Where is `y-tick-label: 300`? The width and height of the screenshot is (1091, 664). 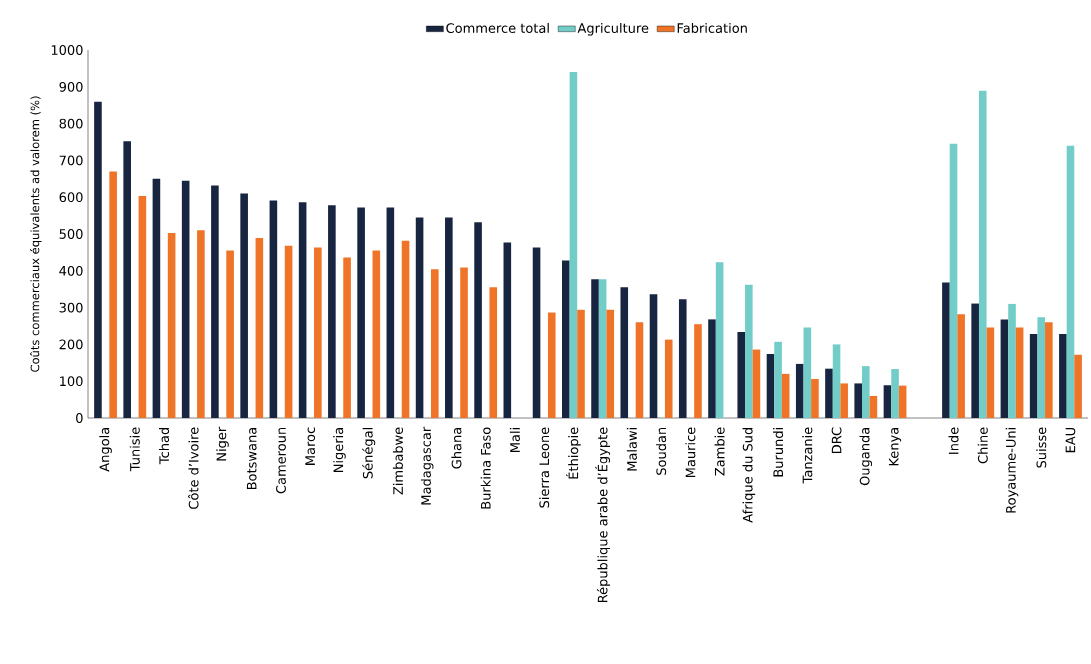
y-tick-label: 300 is located at coordinates (71, 307).